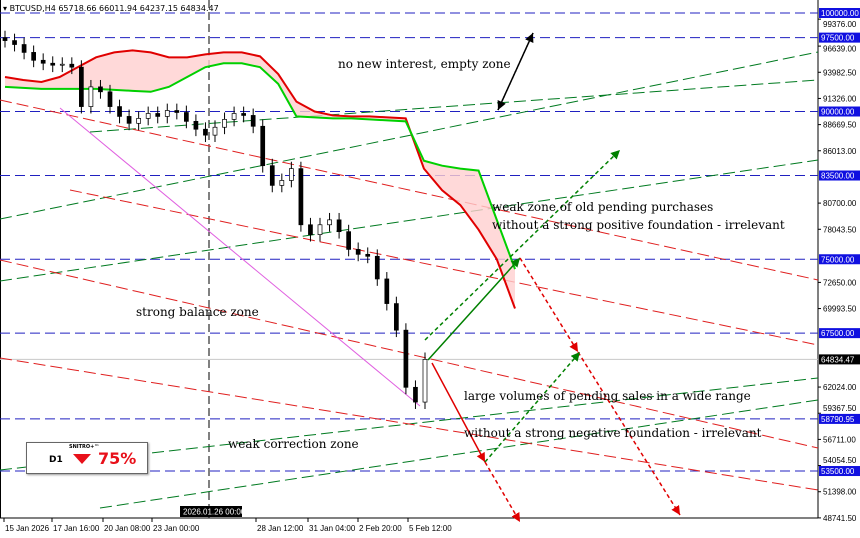 This screenshot has height=538, width=860. Describe the element at coordinates (214, 512) in the screenshot. I see `crosshair-time-label: 2026.01.26 00:00` at that location.